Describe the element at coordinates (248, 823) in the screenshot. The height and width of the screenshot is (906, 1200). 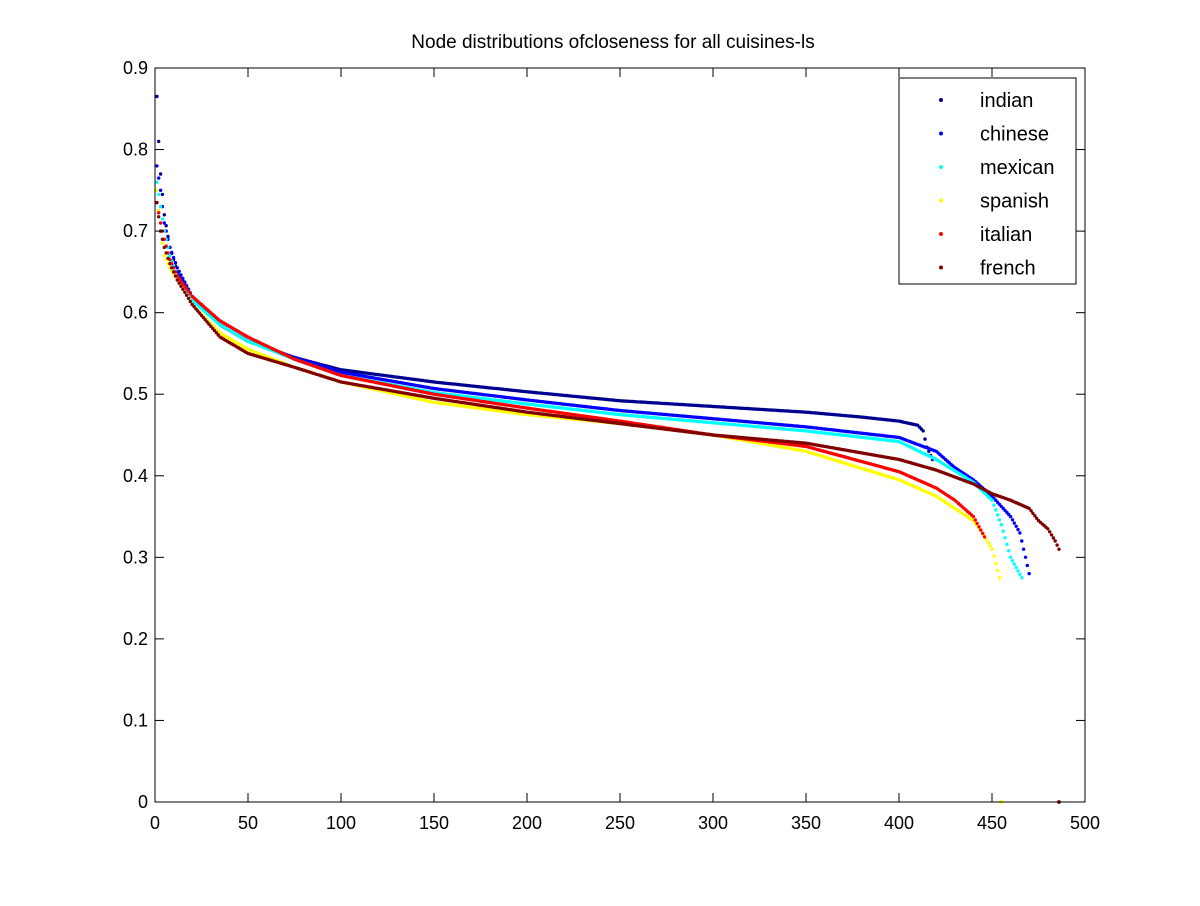
I see `x-tick-label: 50` at that location.